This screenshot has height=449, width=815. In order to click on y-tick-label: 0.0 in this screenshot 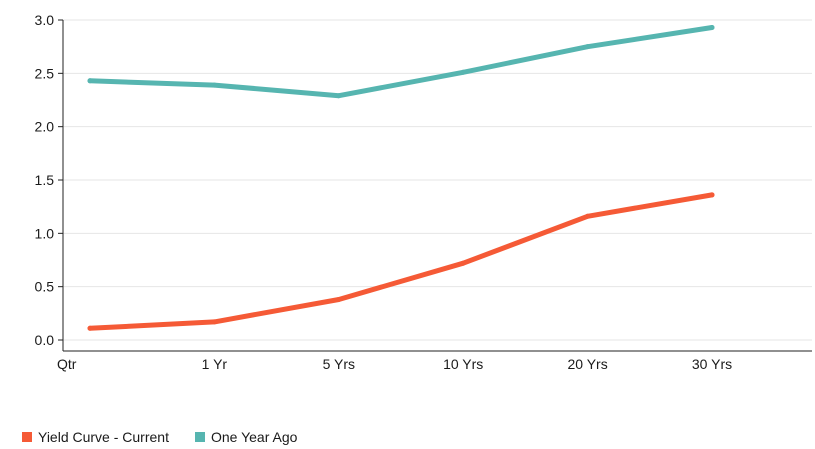, I will do `click(45, 340)`.